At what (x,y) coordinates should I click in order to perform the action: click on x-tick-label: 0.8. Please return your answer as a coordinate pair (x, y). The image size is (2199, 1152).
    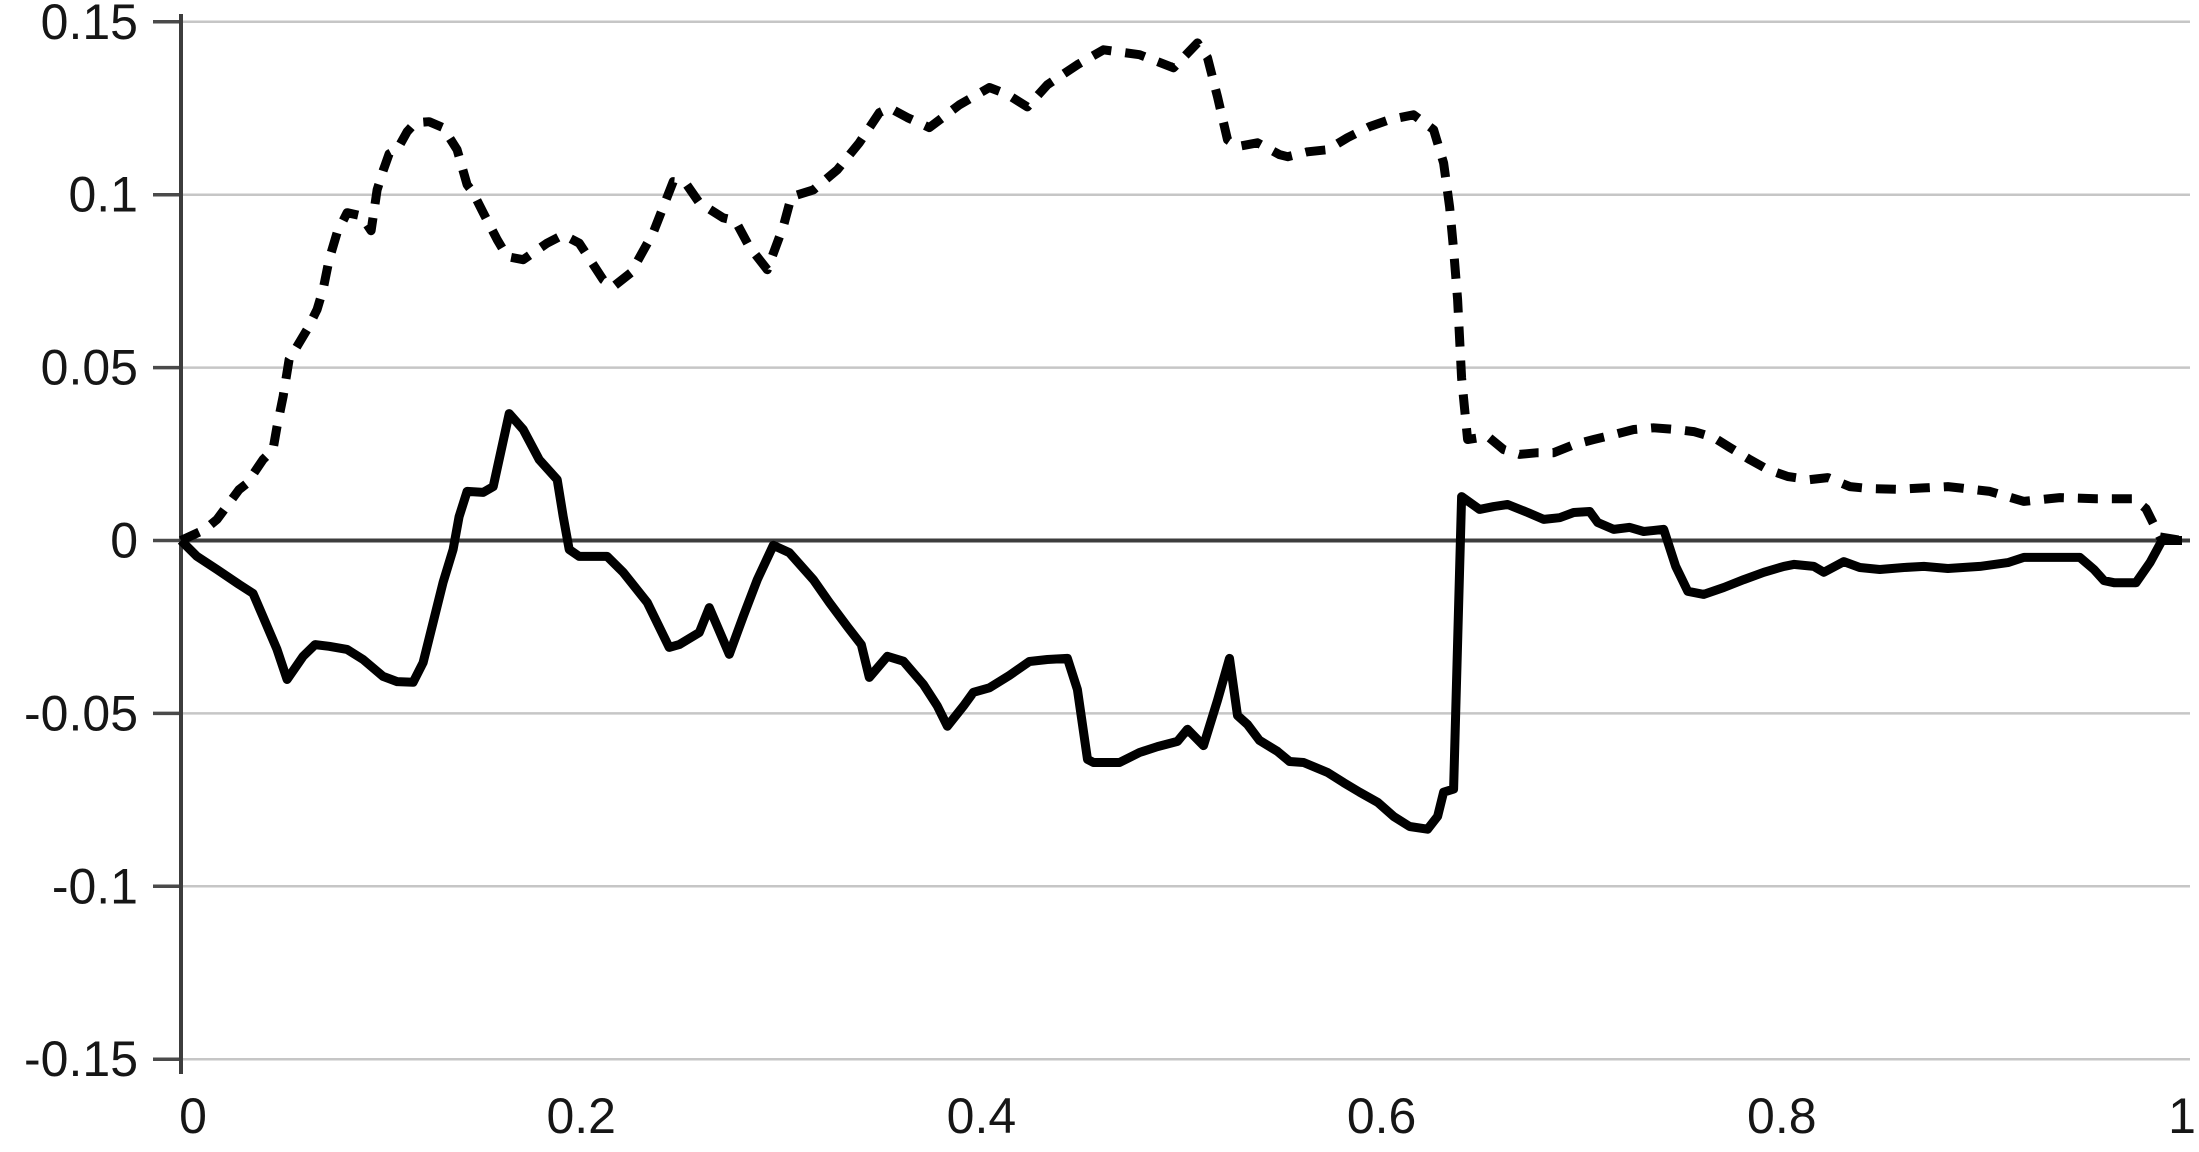
    Looking at the image, I should click on (1782, 1116).